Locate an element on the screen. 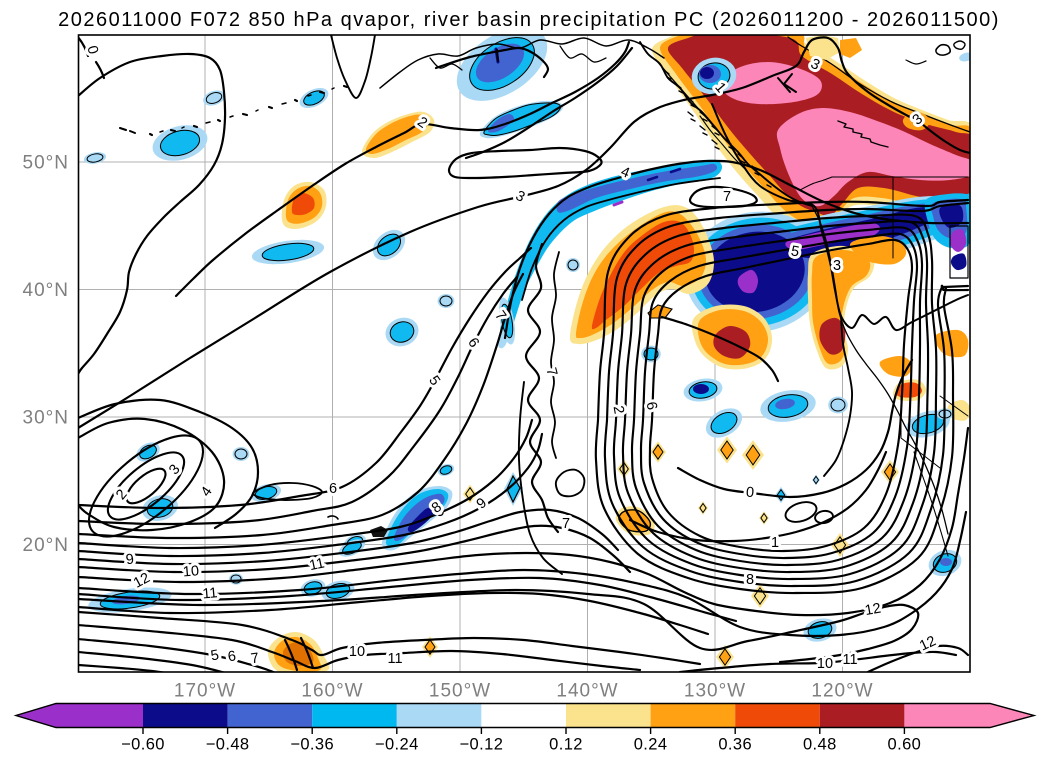 This screenshot has width=1047, height=765. svg-text: 6 is located at coordinates (333, 489).